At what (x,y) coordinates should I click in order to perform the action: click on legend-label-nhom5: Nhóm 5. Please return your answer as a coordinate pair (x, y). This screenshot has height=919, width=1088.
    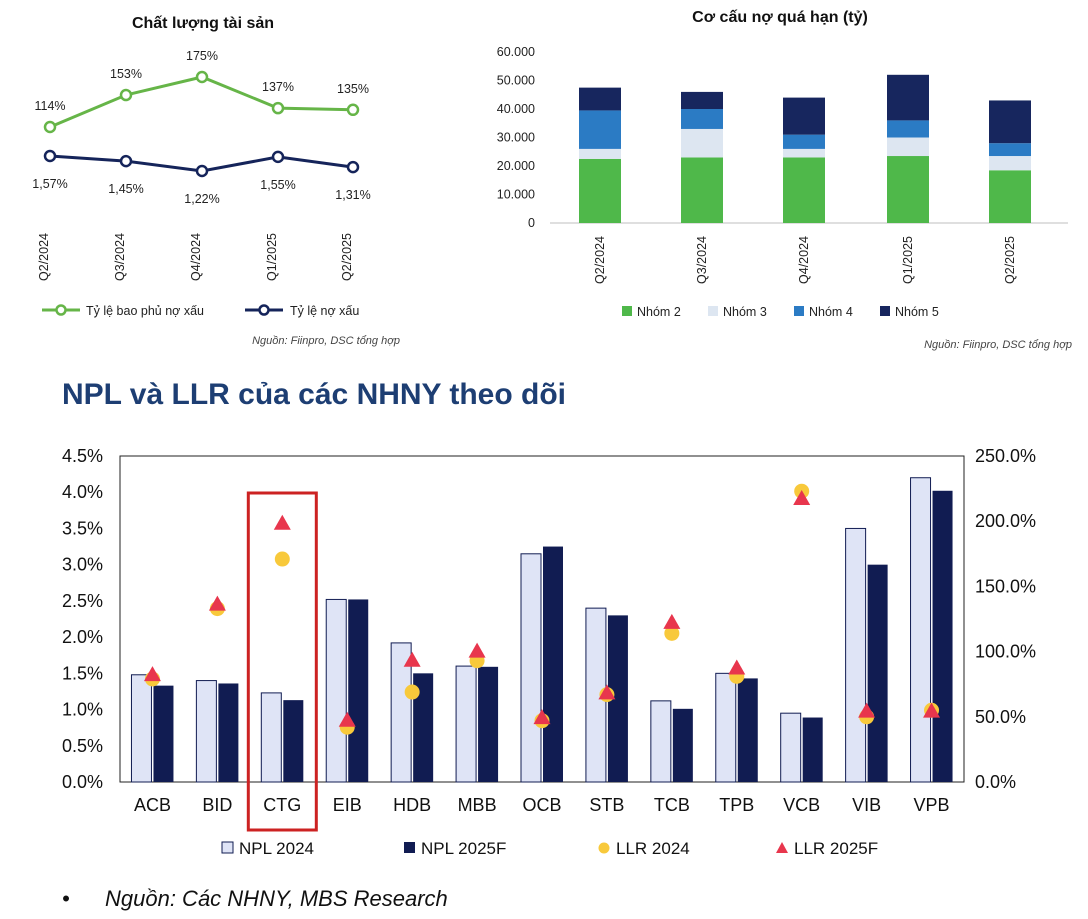
    Looking at the image, I should click on (917, 312).